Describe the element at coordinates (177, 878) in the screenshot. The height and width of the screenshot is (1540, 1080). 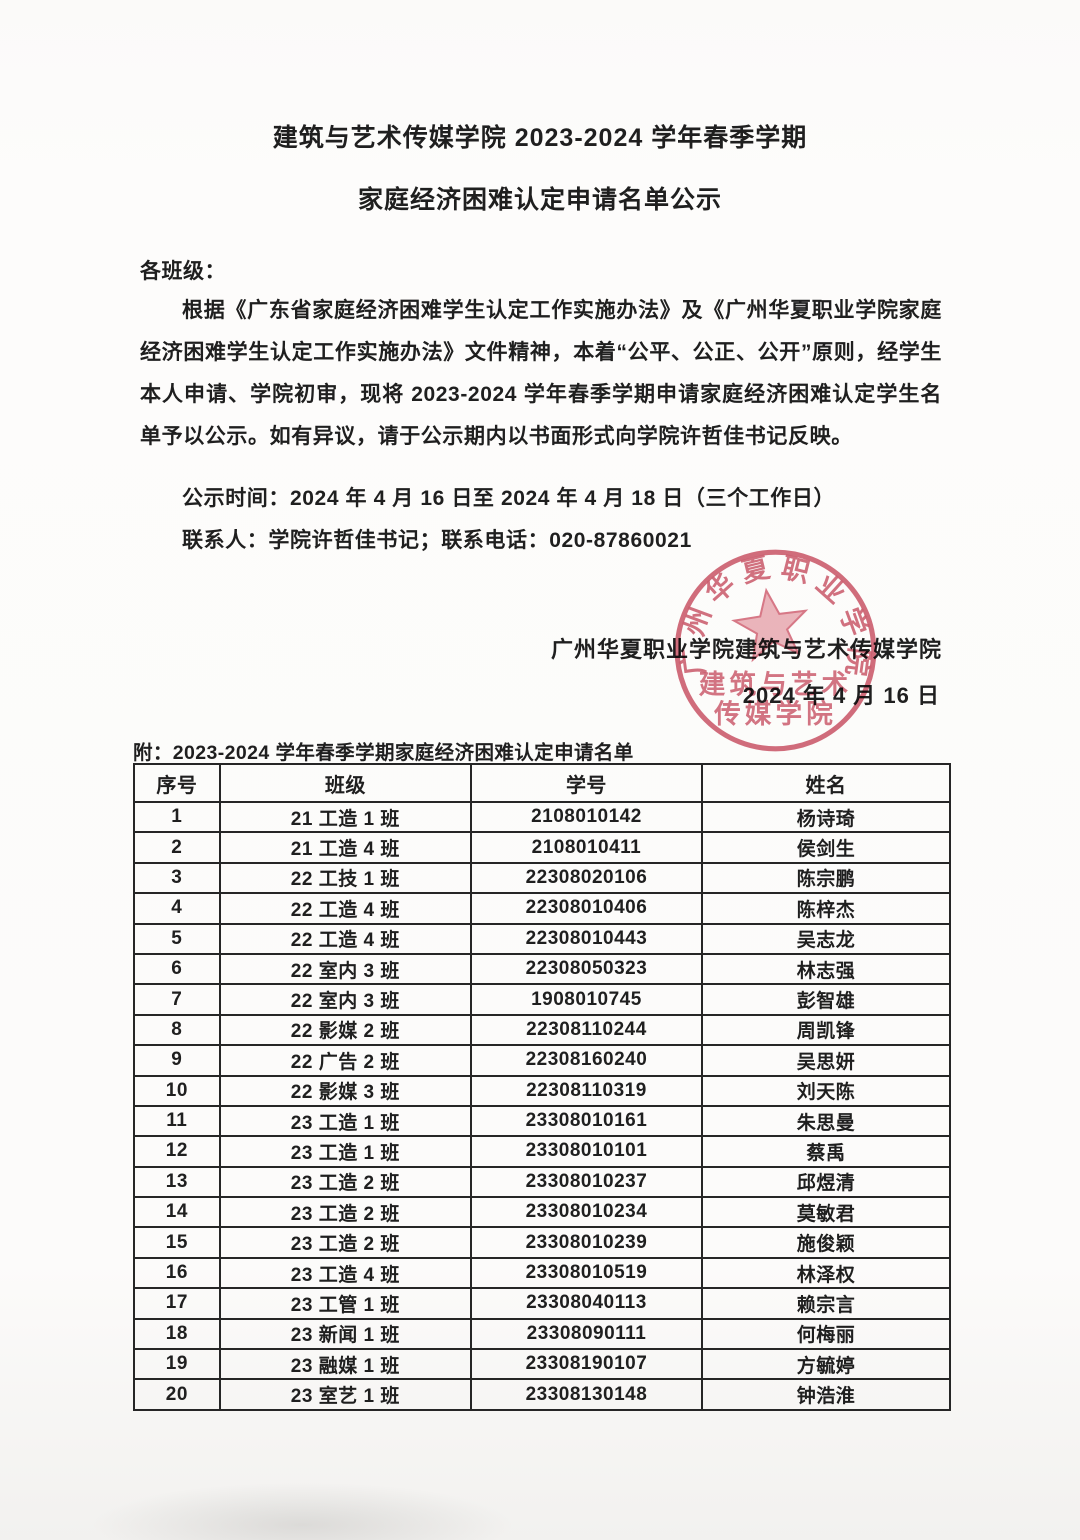
I see `cell-index: 3` at that location.